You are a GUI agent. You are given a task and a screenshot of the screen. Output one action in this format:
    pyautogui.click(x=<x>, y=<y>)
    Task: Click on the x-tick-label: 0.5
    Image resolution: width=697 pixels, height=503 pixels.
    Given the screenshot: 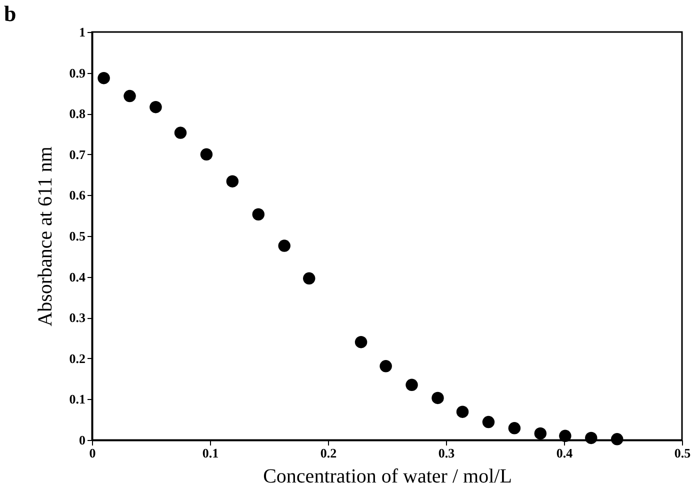 What is the action you would take?
    pyautogui.click(x=683, y=453)
    